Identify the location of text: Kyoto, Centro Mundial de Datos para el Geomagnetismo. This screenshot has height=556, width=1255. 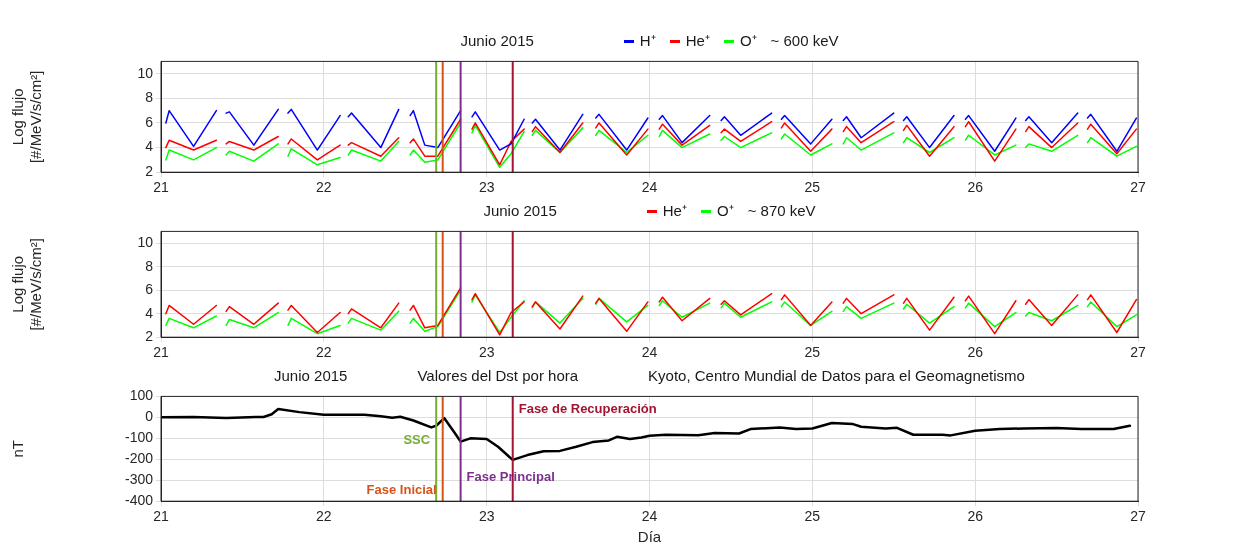
(836, 376).